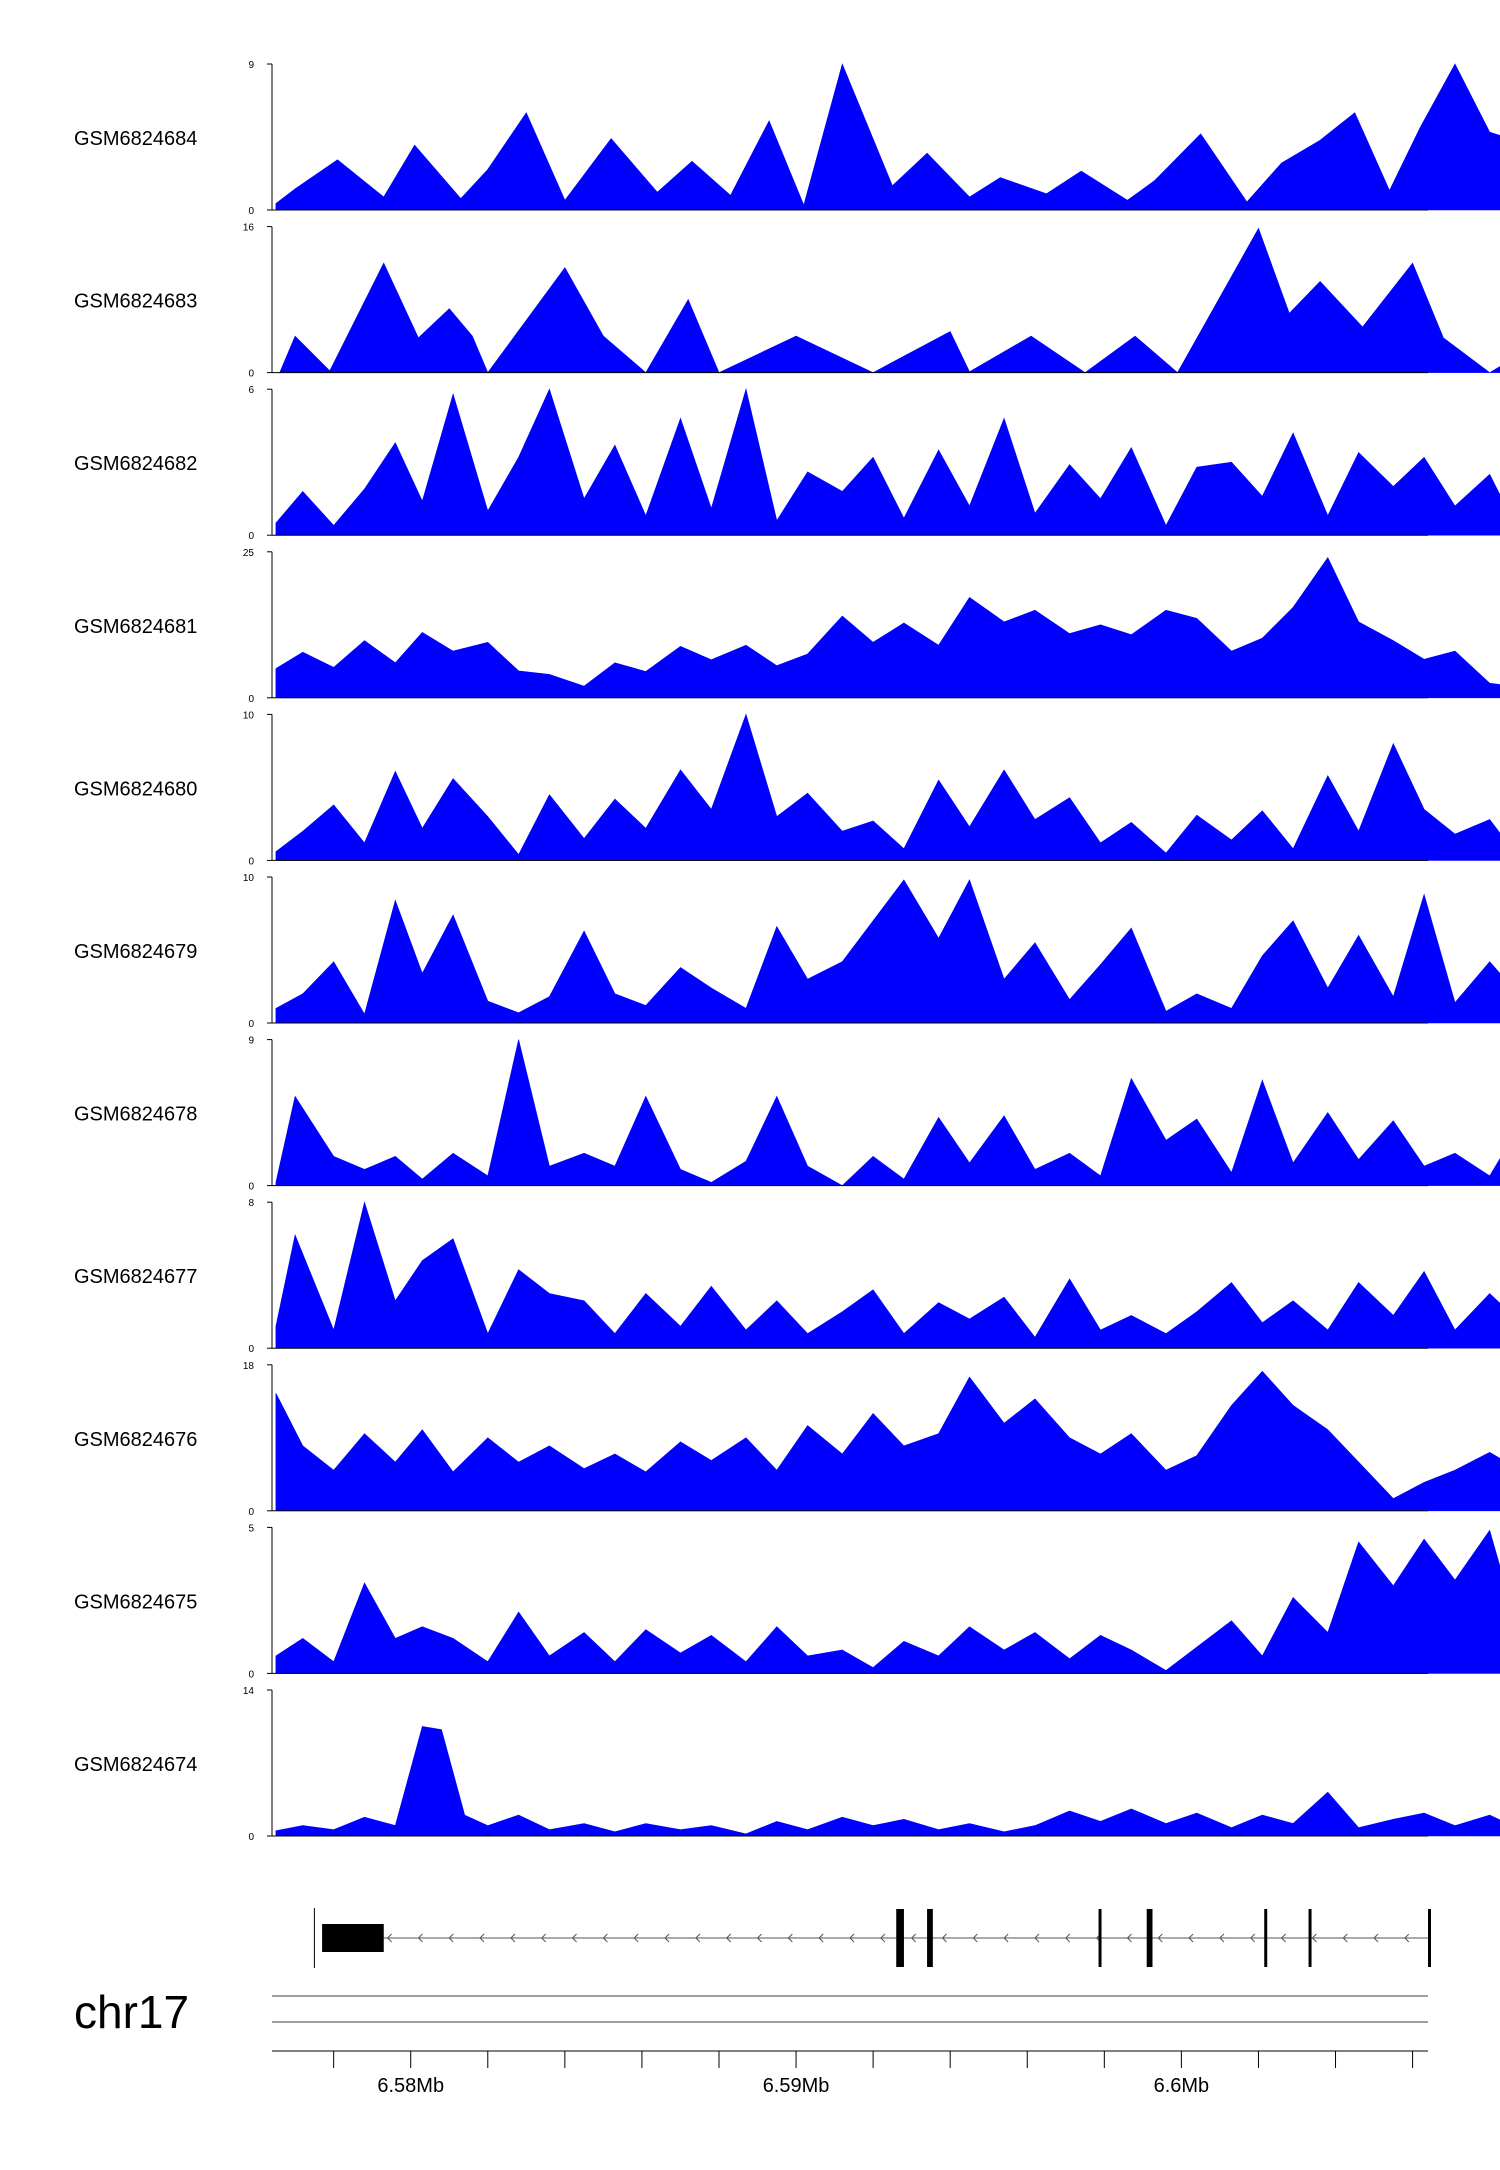 This screenshot has width=1500, height=2170. I want to click on coverage-area-GSM6824682, so click(887, 462).